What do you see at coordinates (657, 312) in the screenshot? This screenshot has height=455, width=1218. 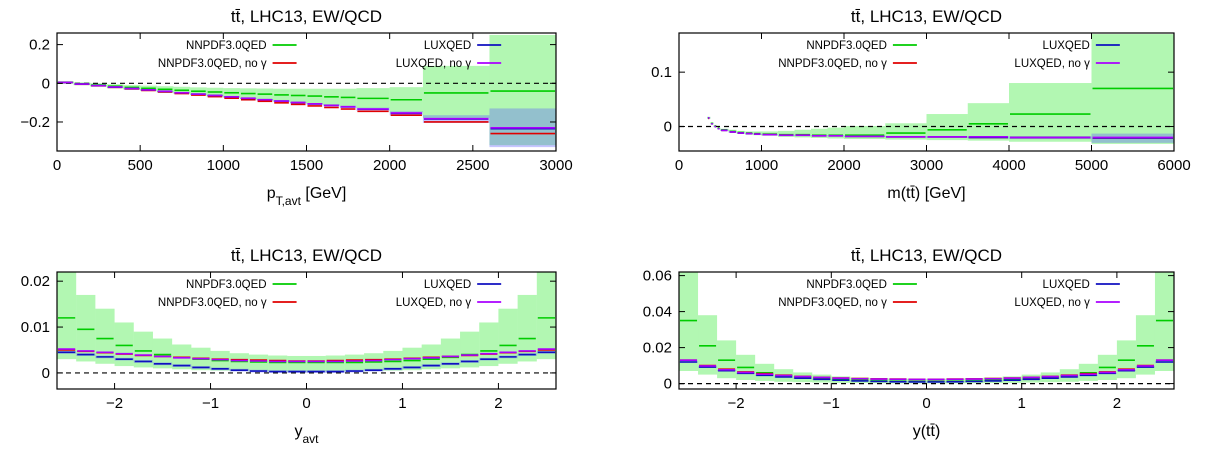 I see `y-tick-label: 0.04` at bounding box center [657, 312].